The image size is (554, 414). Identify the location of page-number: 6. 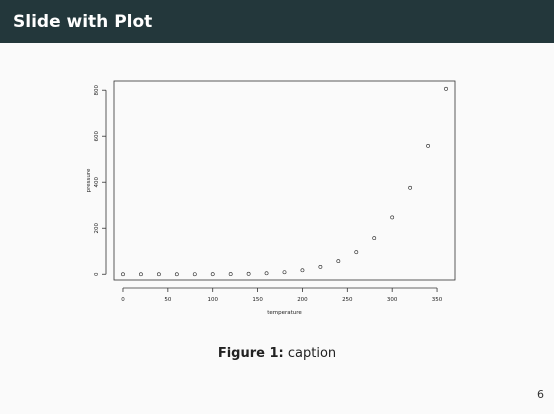
(540, 394).